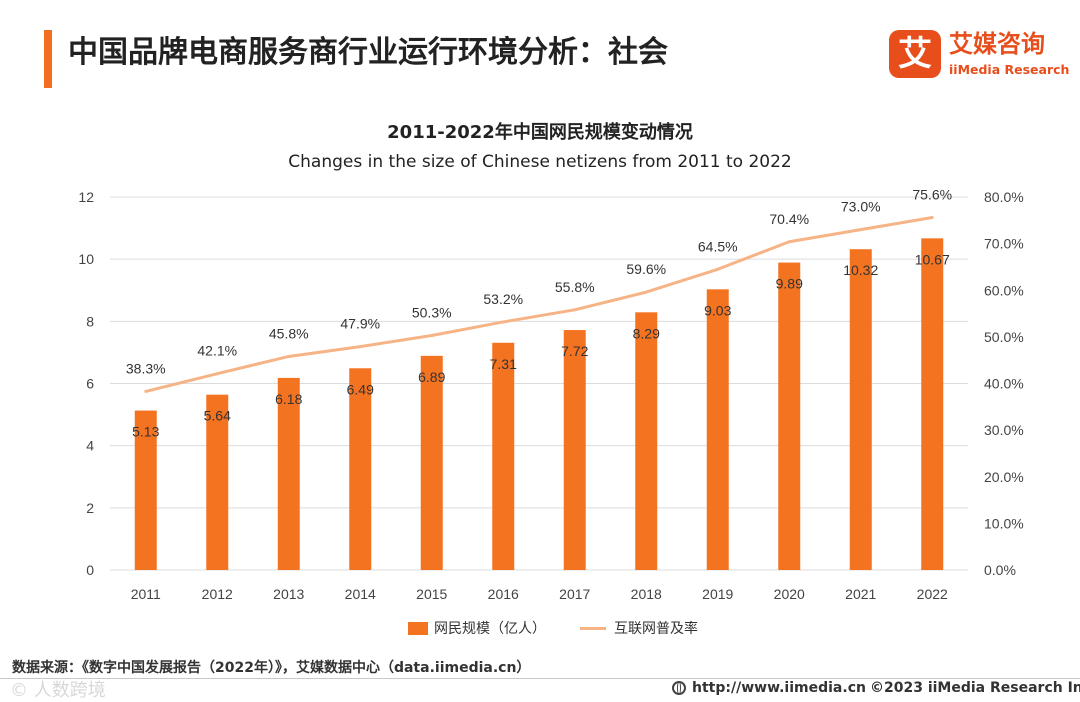 The width and height of the screenshot is (1080, 702). What do you see at coordinates (86, 259) in the screenshot?
I see `y-left-tick-label: 10` at bounding box center [86, 259].